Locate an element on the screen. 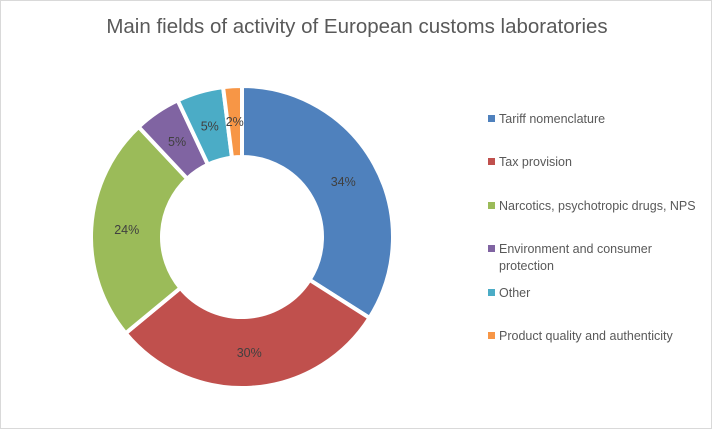 The height and width of the screenshot is (430, 712). legend-label: Tax provision is located at coordinates (535, 162).